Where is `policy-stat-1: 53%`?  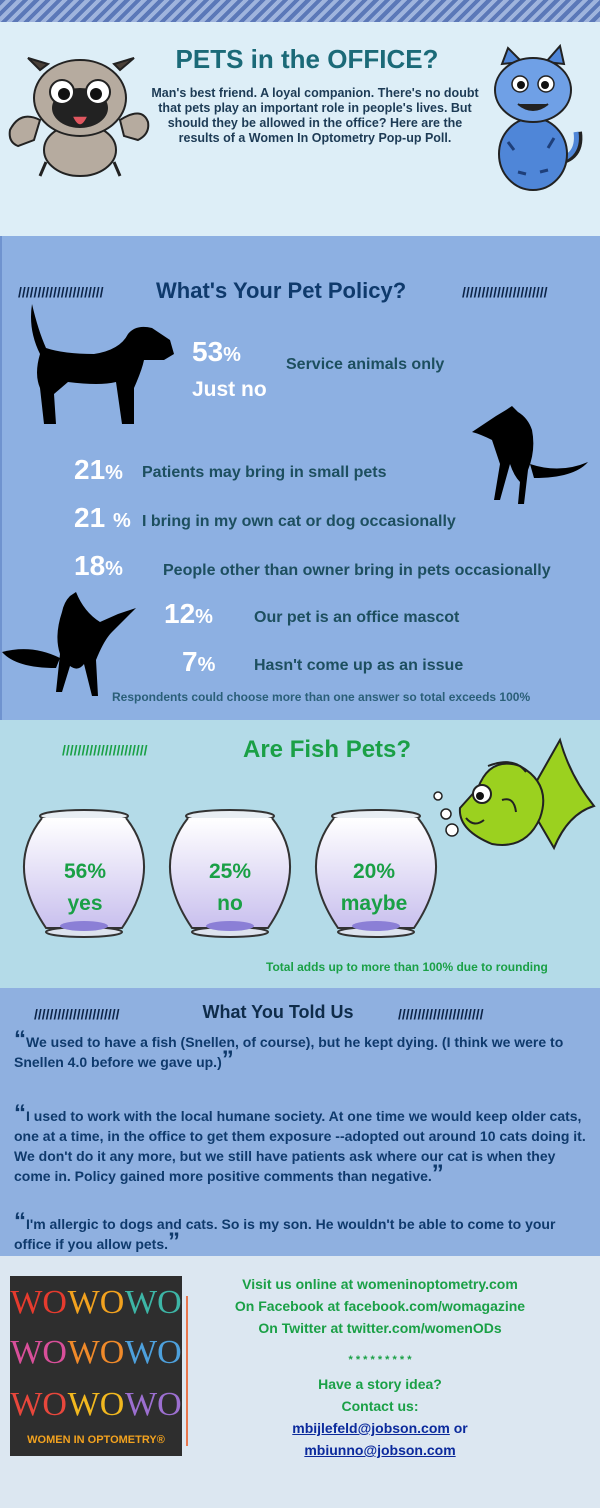
policy-stat-1: 53% is located at coordinates (216, 352).